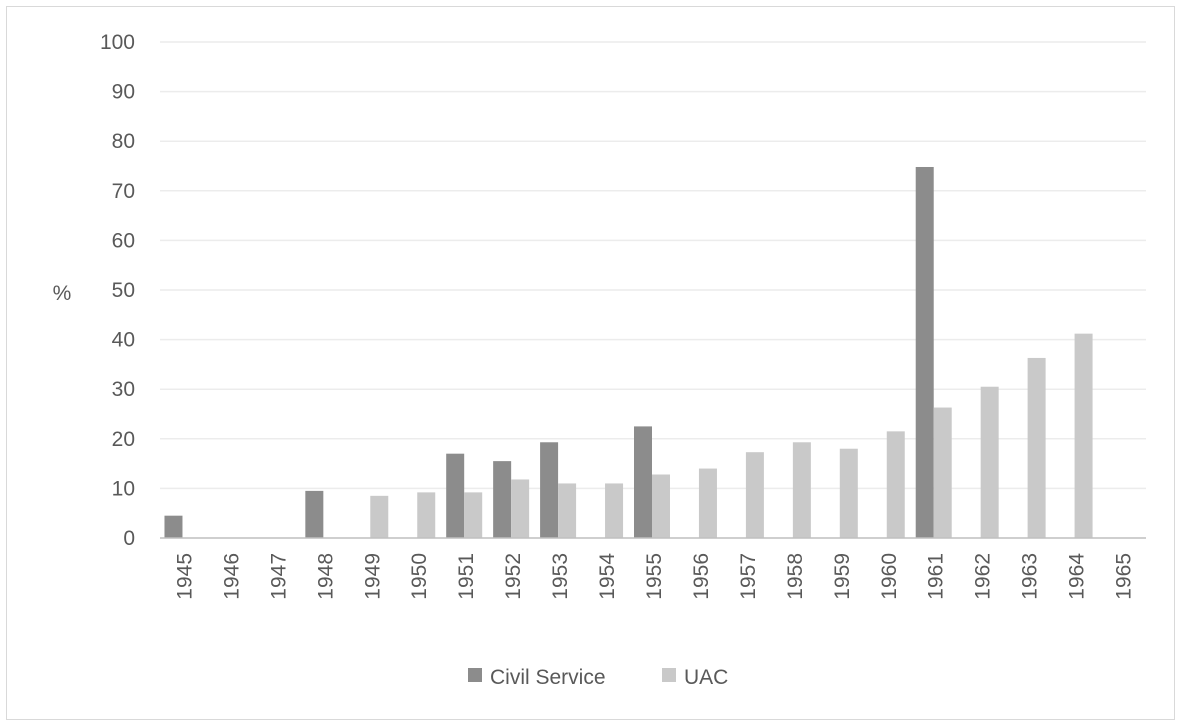 The height and width of the screenshot is (724, 1179). Describe the element at coordinates (936, 576) in the screenshot. I see `x-tick-label: 1961` at that location.